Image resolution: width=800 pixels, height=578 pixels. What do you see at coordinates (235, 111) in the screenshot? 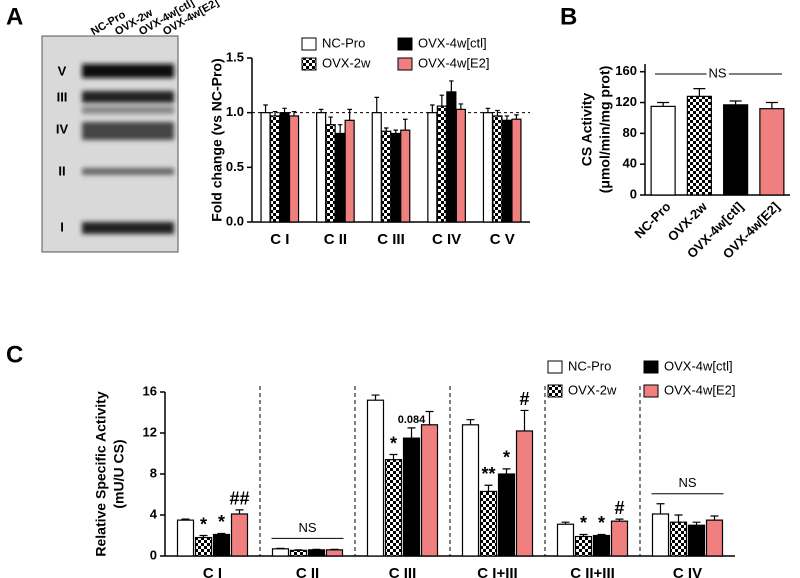
I see `y-tick-label: 1.0` at bounding box center [235, 111].